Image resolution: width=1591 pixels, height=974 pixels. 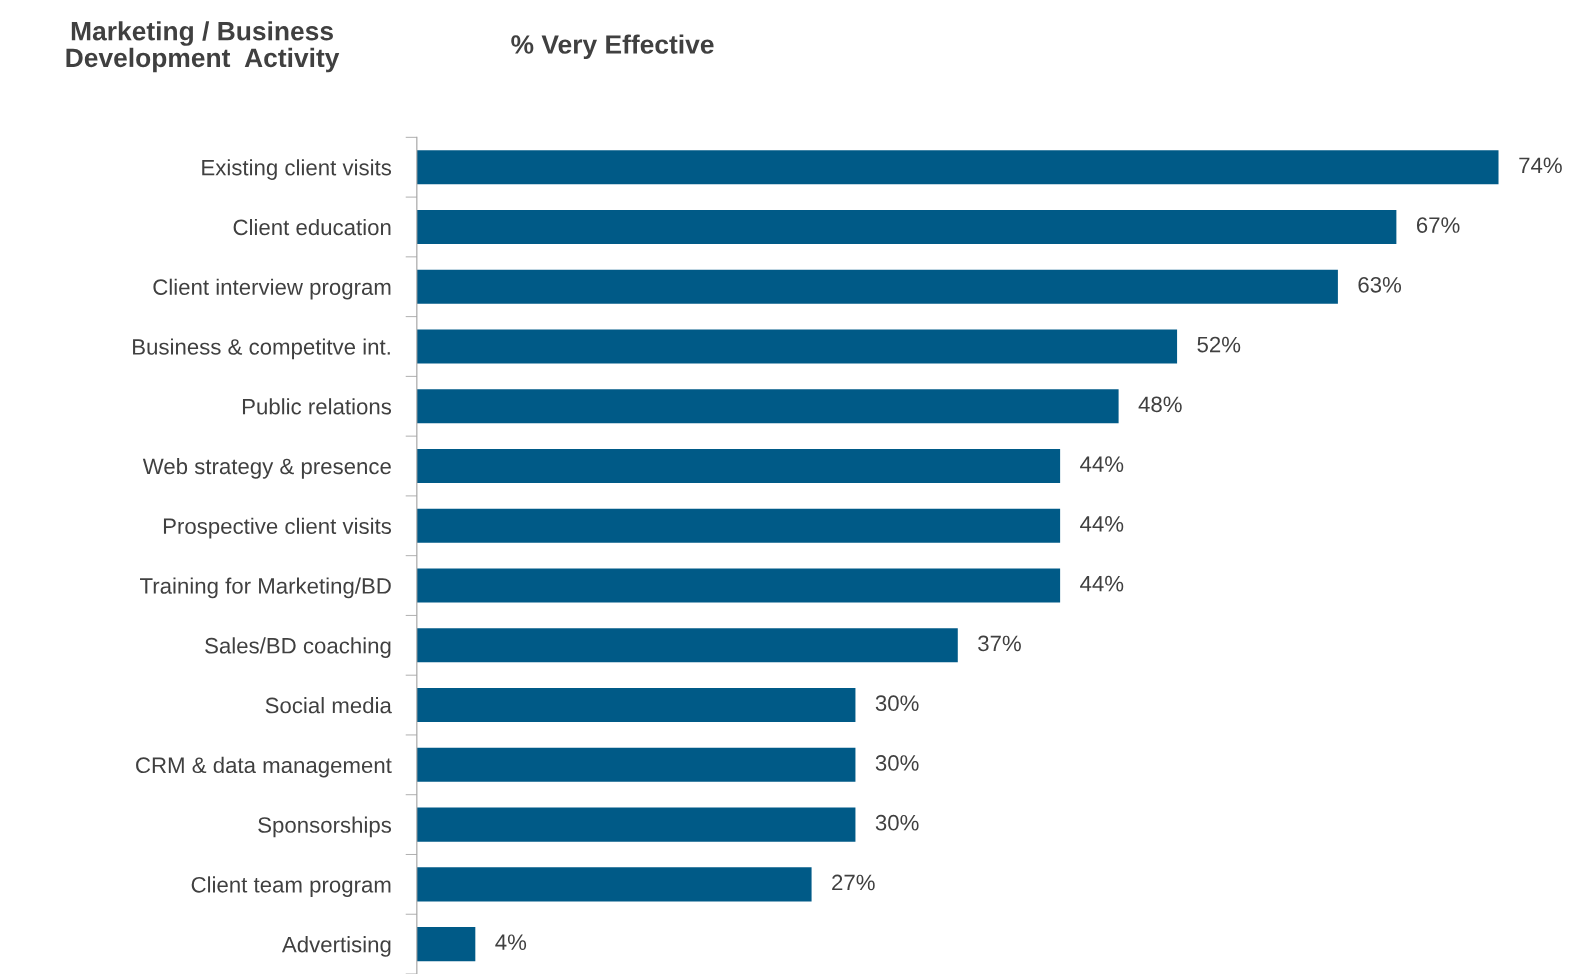 I want to click on y-tick-label: Social media, so click(x=328, y=705).